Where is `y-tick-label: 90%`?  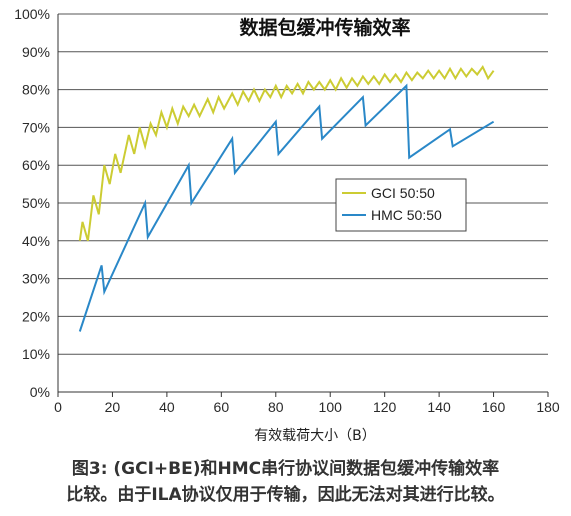 y-tick-label: 90% is located at coordinates (36, 52).